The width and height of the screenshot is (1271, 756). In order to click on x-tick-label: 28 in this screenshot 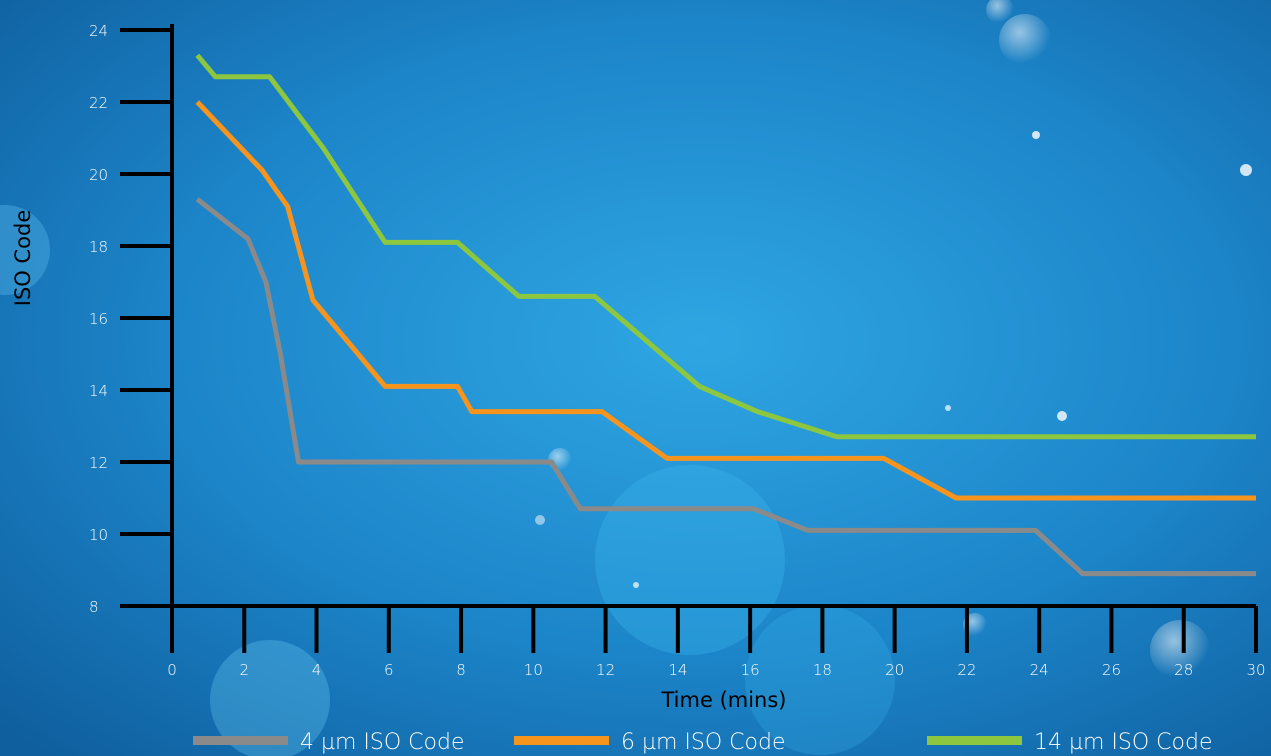, I will do `click(1183, 670)`.